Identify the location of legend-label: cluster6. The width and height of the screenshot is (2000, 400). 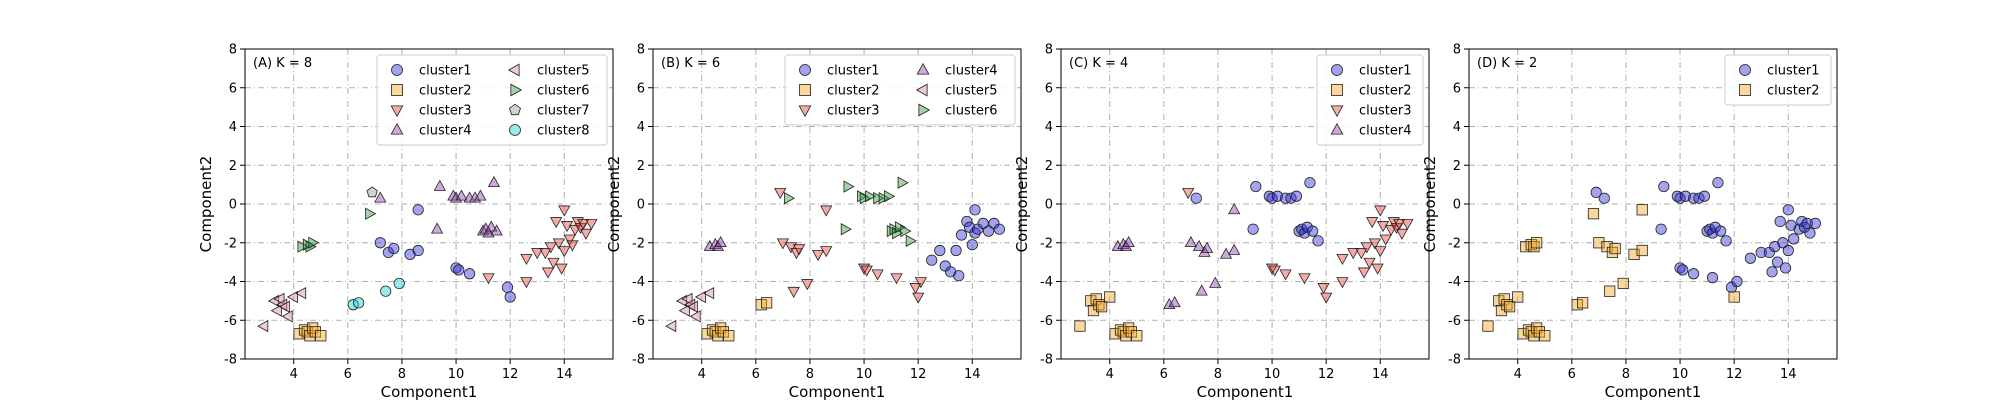
(563, 91).